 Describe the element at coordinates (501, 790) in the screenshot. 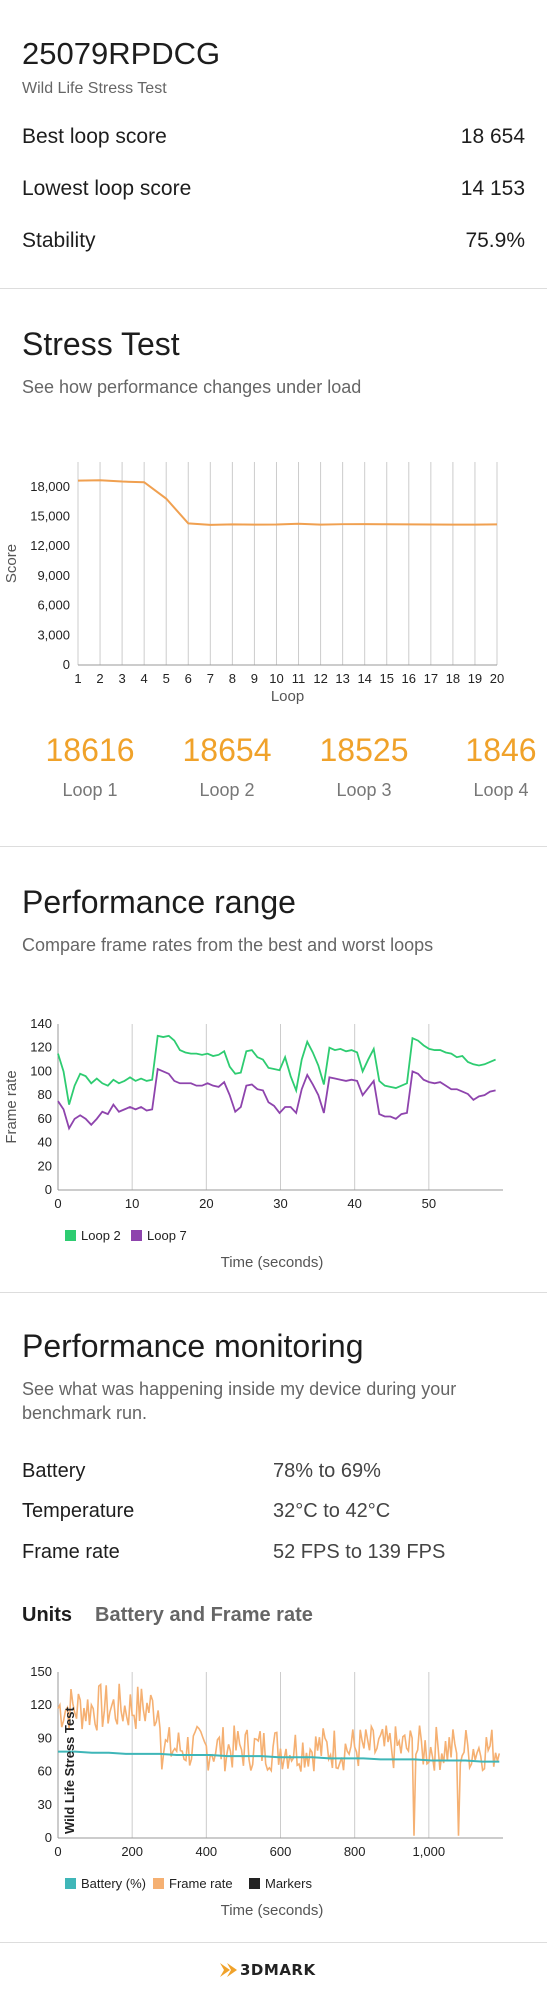

I see `loop-label: Loop 4` at that location.